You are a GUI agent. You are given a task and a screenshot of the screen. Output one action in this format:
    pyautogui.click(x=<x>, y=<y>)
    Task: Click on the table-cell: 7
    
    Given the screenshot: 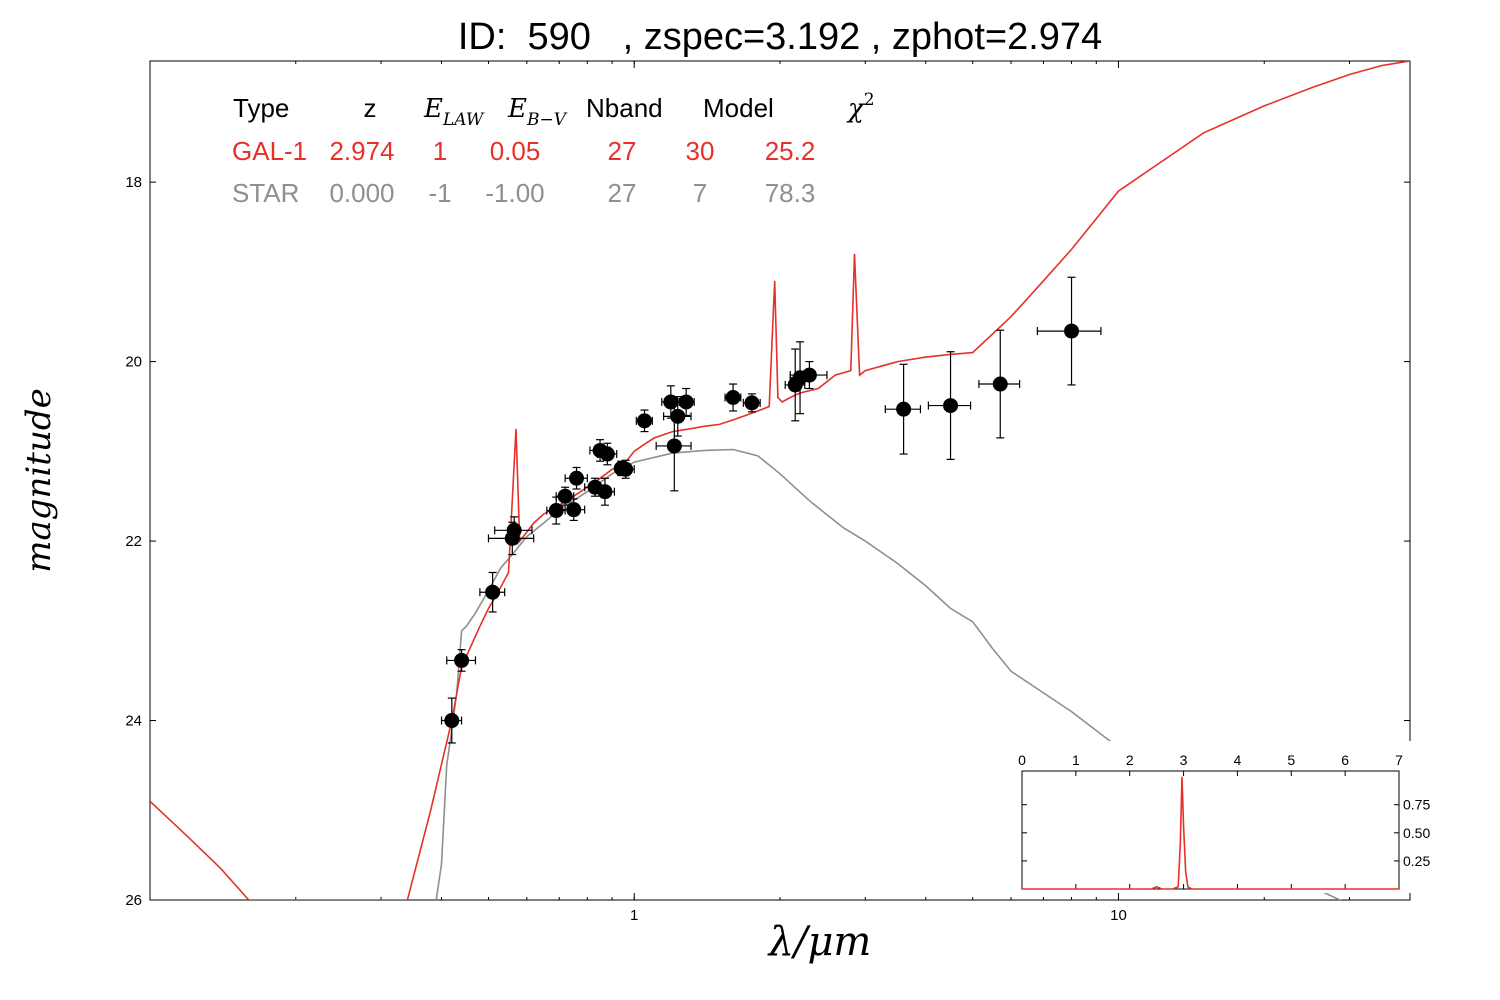 What is the action you would take?
    pyautogui.click(x=700, y=193)
    